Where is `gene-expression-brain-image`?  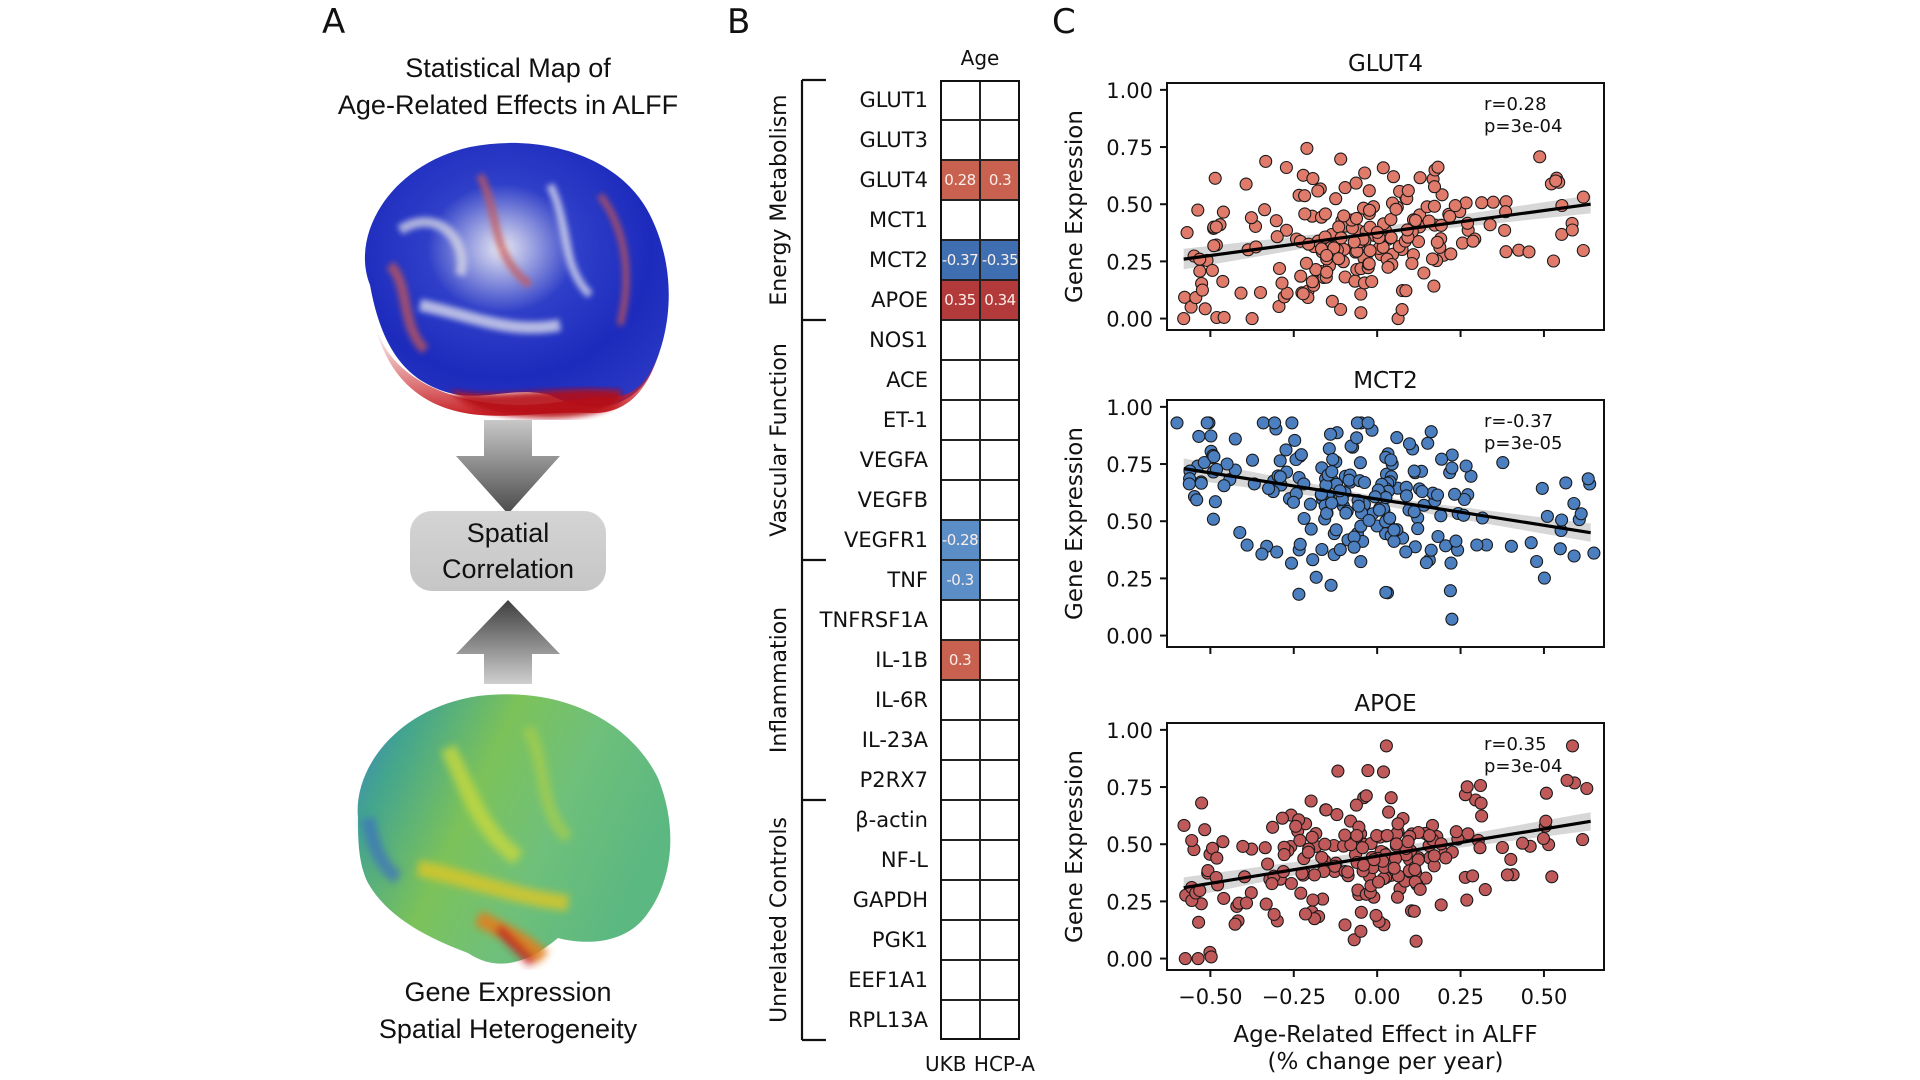
gene-expression-brain-image is located at coordinates (514, 830).